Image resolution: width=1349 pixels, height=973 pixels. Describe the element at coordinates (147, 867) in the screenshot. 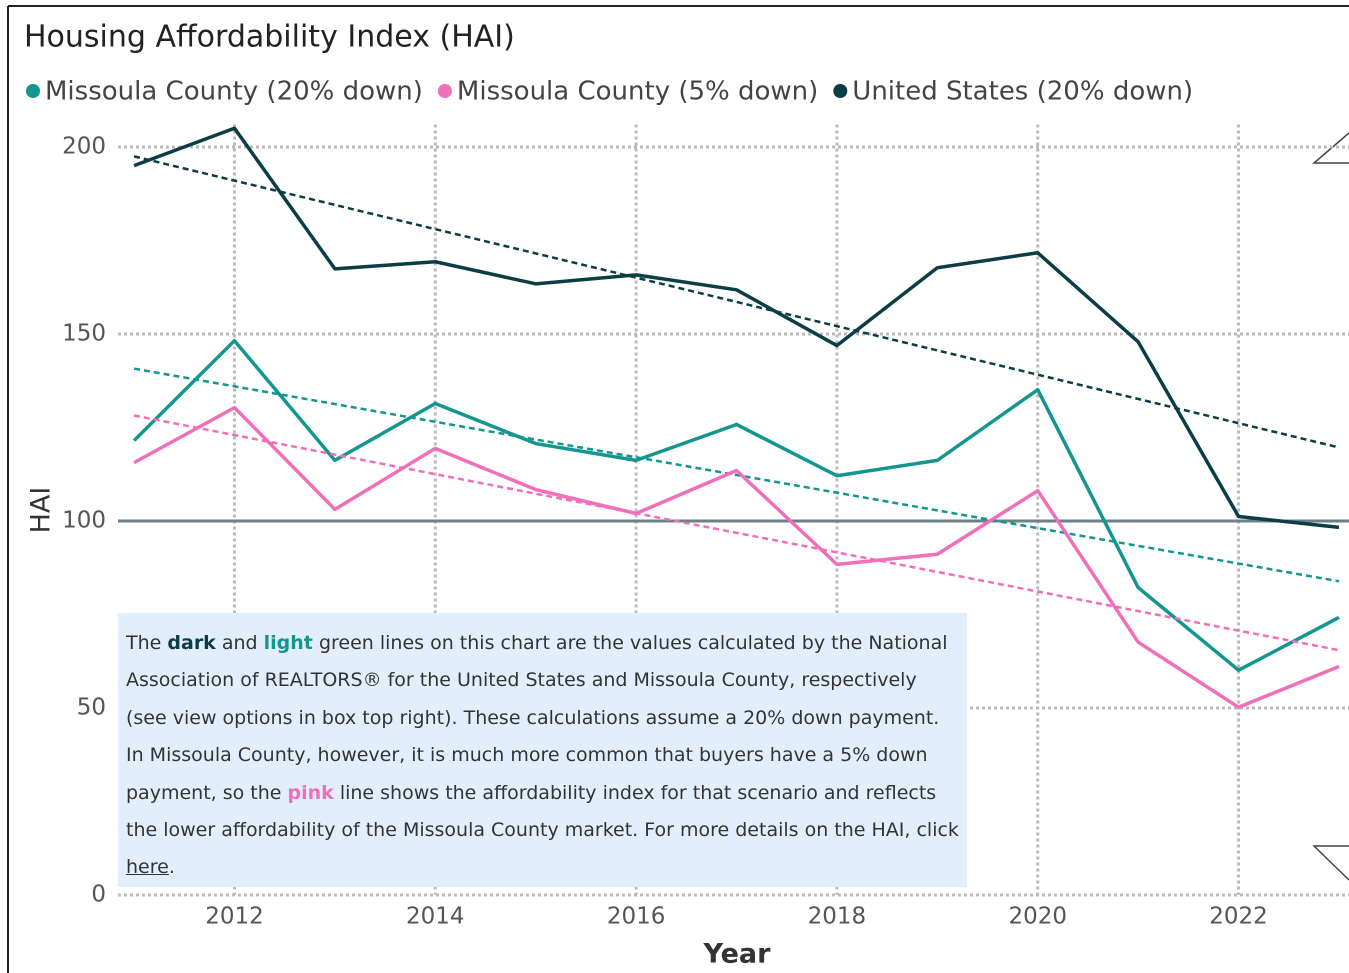

I see `annotation-link: here` at that location.